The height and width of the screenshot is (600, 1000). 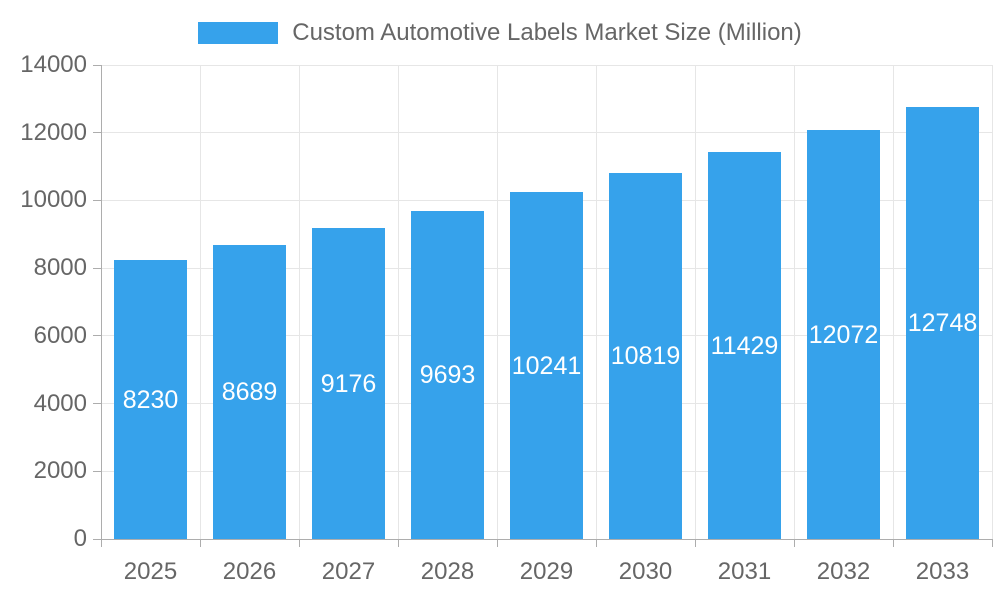 I want to click on x-axis-label: 2026, so click(x=249, y=571).